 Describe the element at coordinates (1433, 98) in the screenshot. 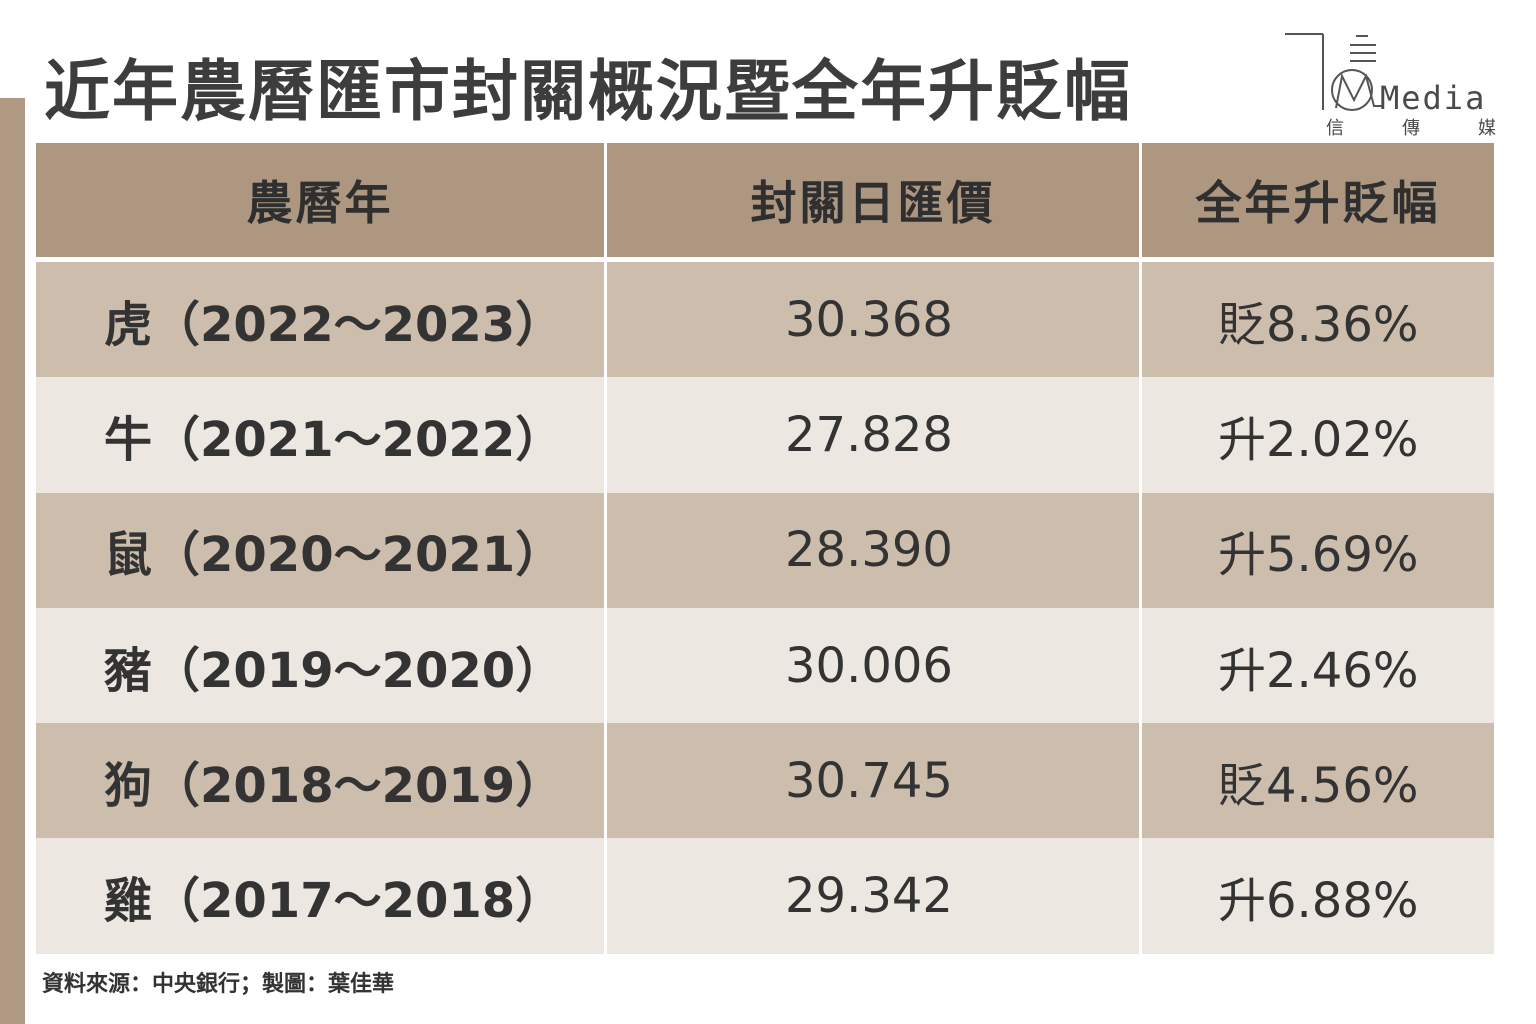

I see `logo-wordmark: Media` at that location.